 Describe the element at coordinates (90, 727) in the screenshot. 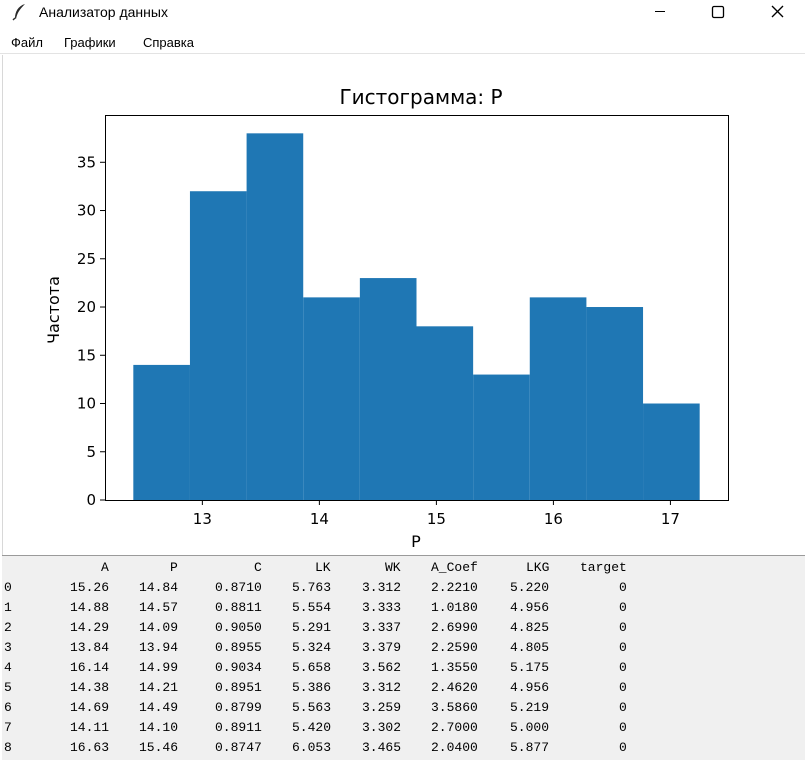

I see `table-cell: 14.11` at that location.